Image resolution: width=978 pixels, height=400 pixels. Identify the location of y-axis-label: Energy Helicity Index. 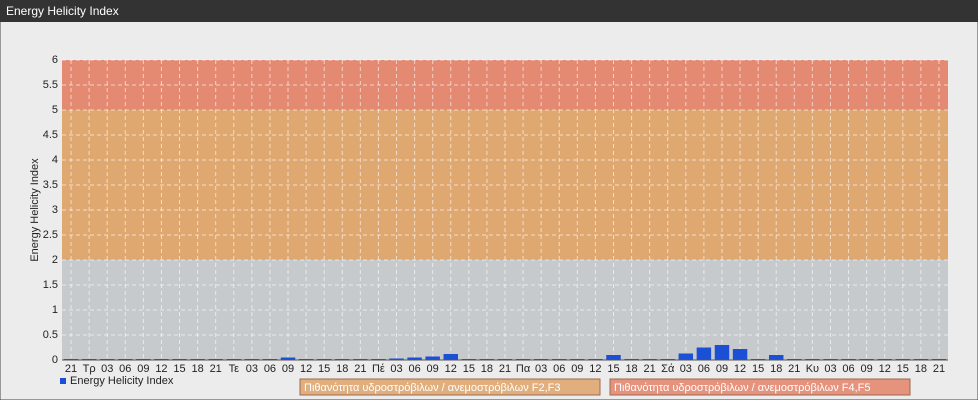
(35, 210).